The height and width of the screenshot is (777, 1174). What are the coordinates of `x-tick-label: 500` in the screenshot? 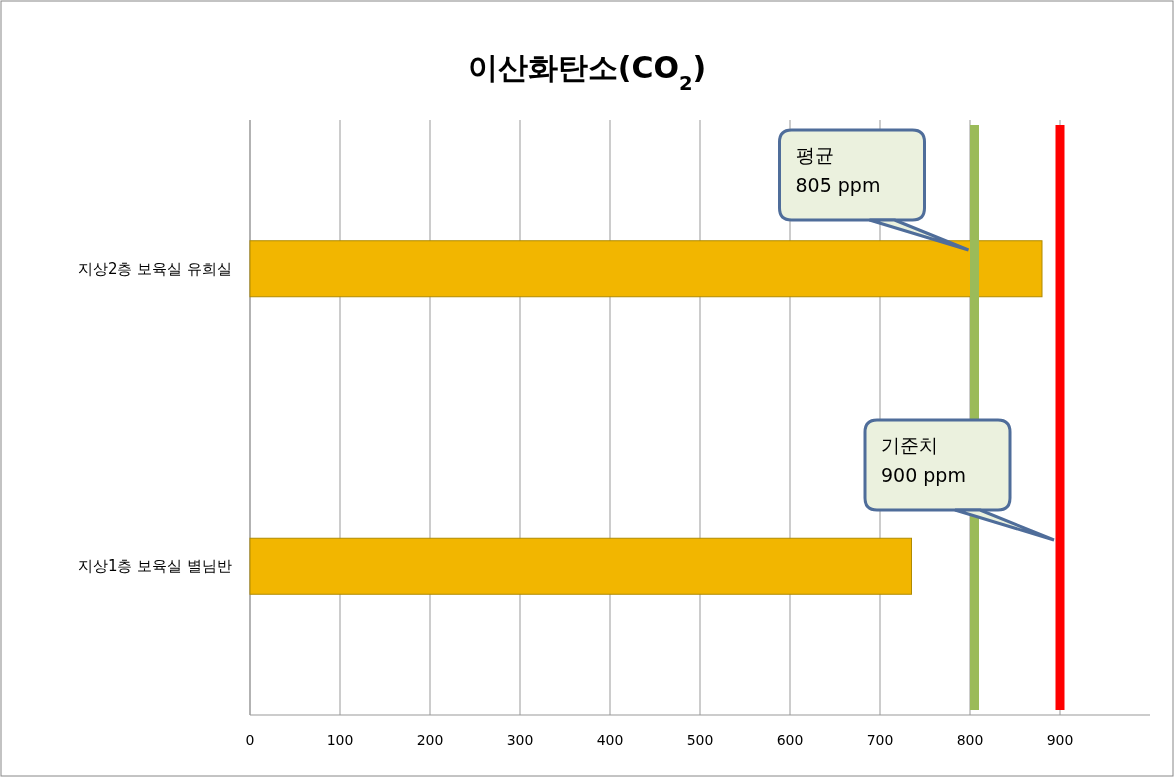 It's located at (700, 740).